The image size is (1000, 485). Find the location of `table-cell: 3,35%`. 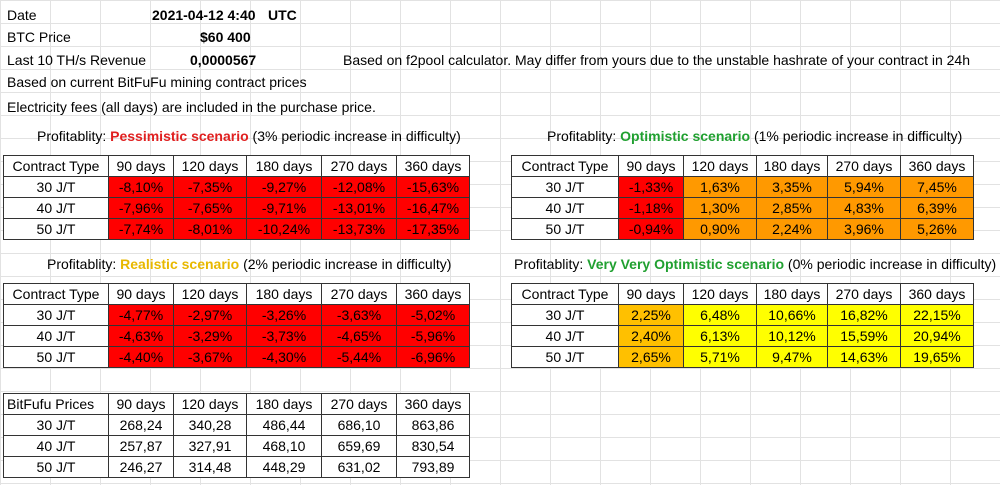

table-cell: 3,35% is located at coordinates (792, 187).